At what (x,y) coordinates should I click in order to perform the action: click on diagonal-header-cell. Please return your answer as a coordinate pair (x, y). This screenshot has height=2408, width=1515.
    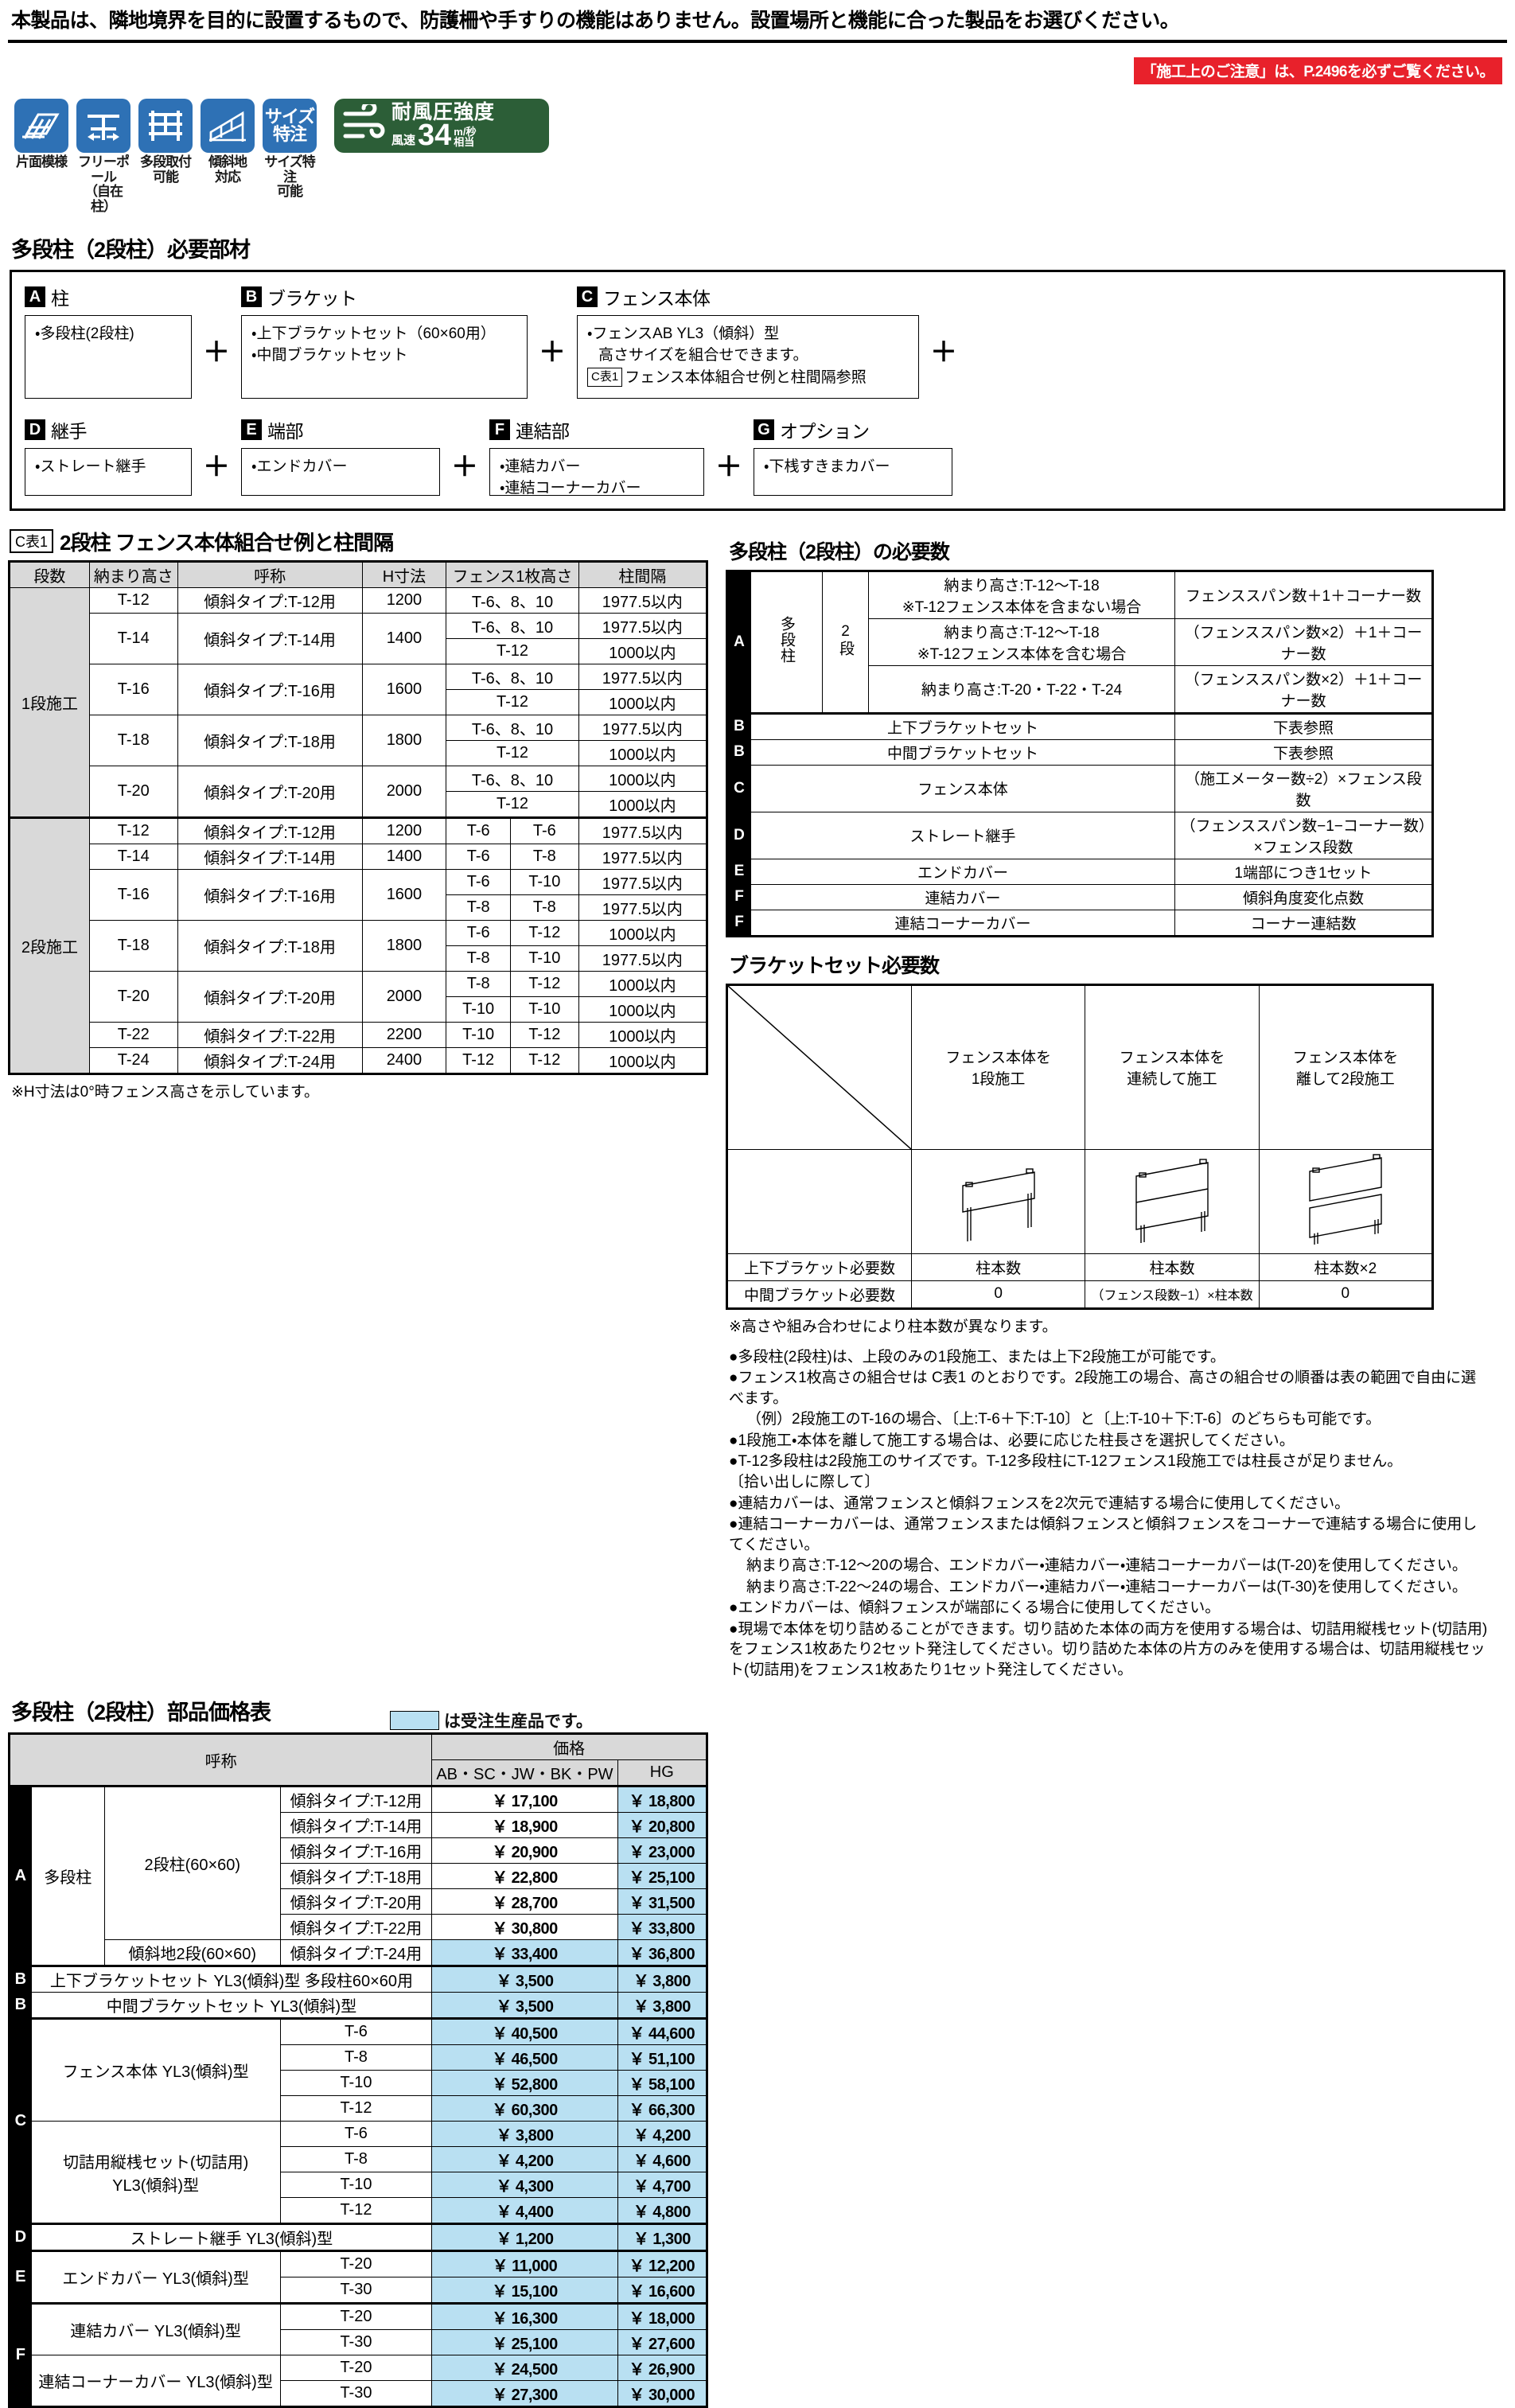
    Looking at the image, I should click on (819, 1067).